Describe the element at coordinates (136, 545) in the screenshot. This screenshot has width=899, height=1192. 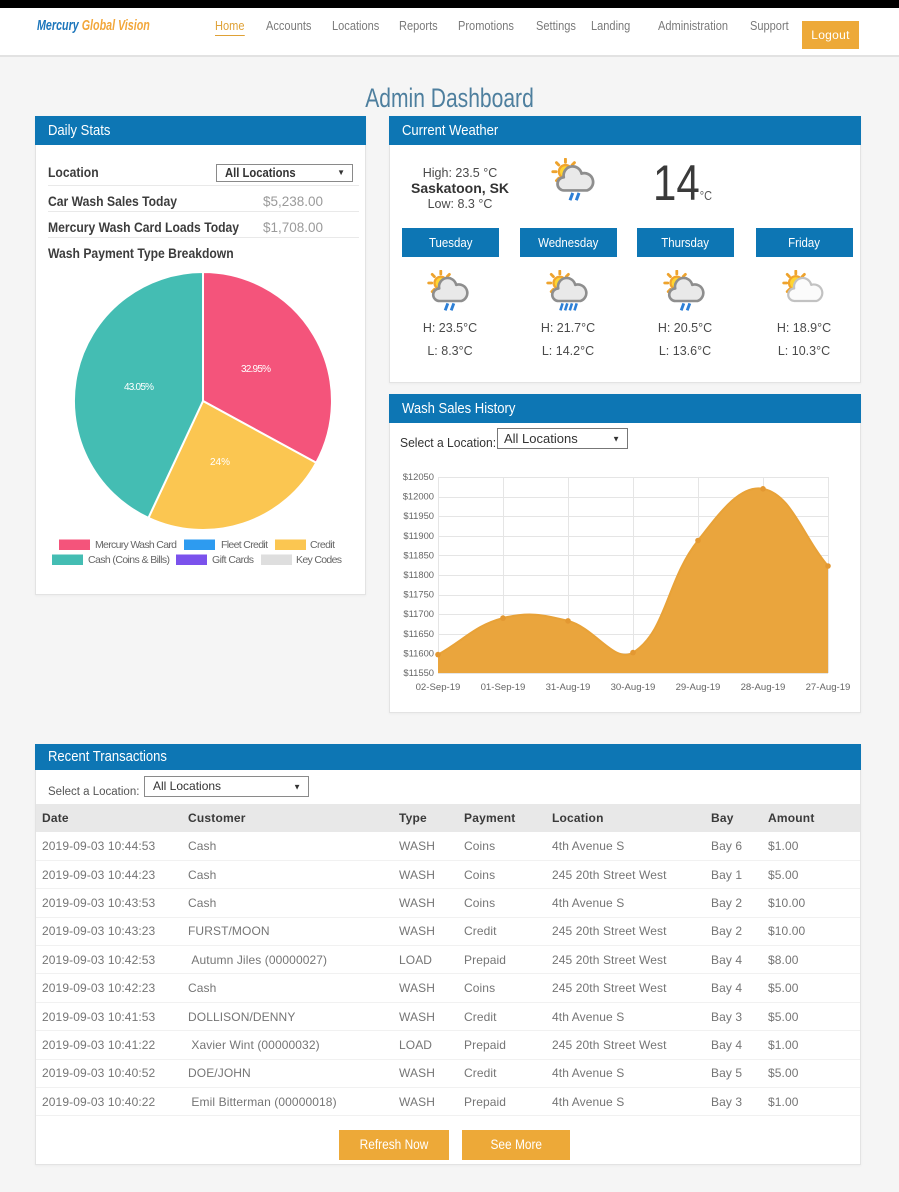
I see `svg-text: Mercury Wash Card` at that location.